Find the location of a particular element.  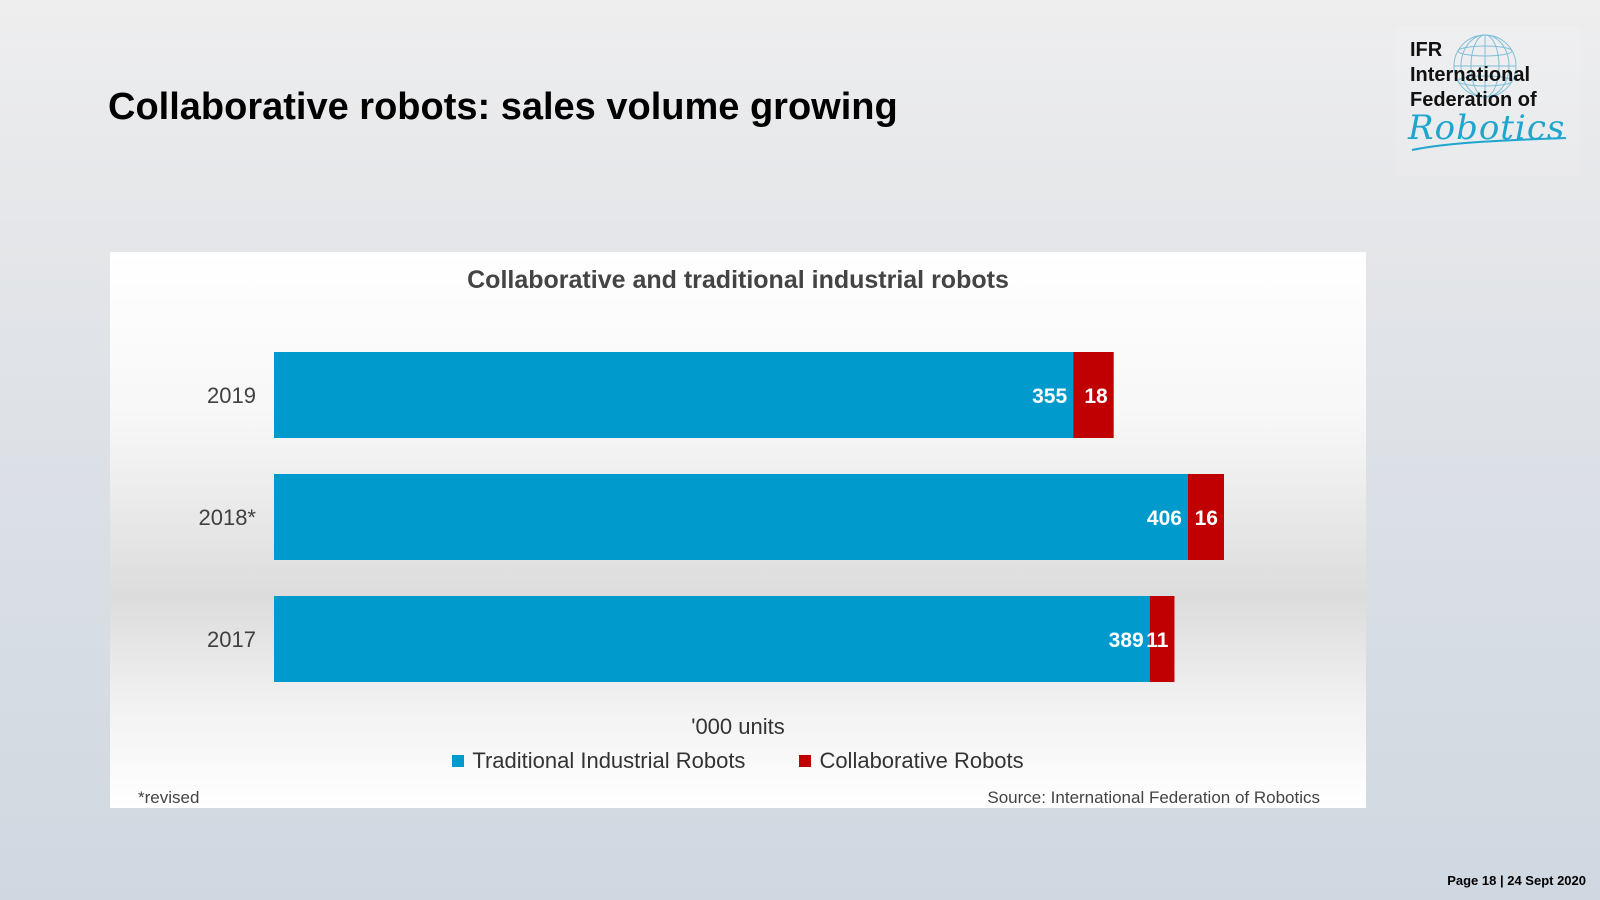

legend-swatch-traditional is located at coordinates (458, 761).